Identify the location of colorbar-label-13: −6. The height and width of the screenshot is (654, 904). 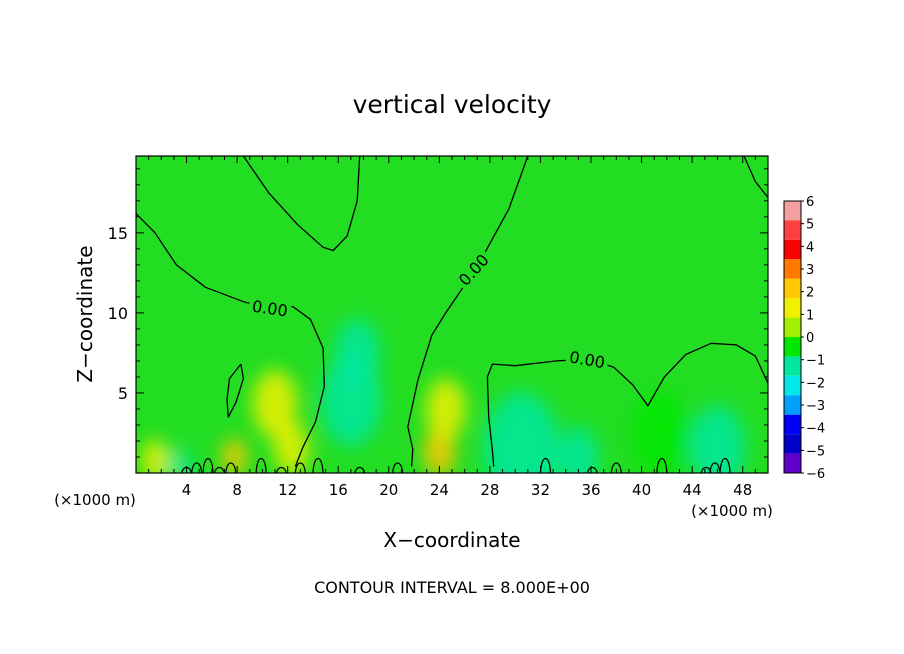
(815, 474).